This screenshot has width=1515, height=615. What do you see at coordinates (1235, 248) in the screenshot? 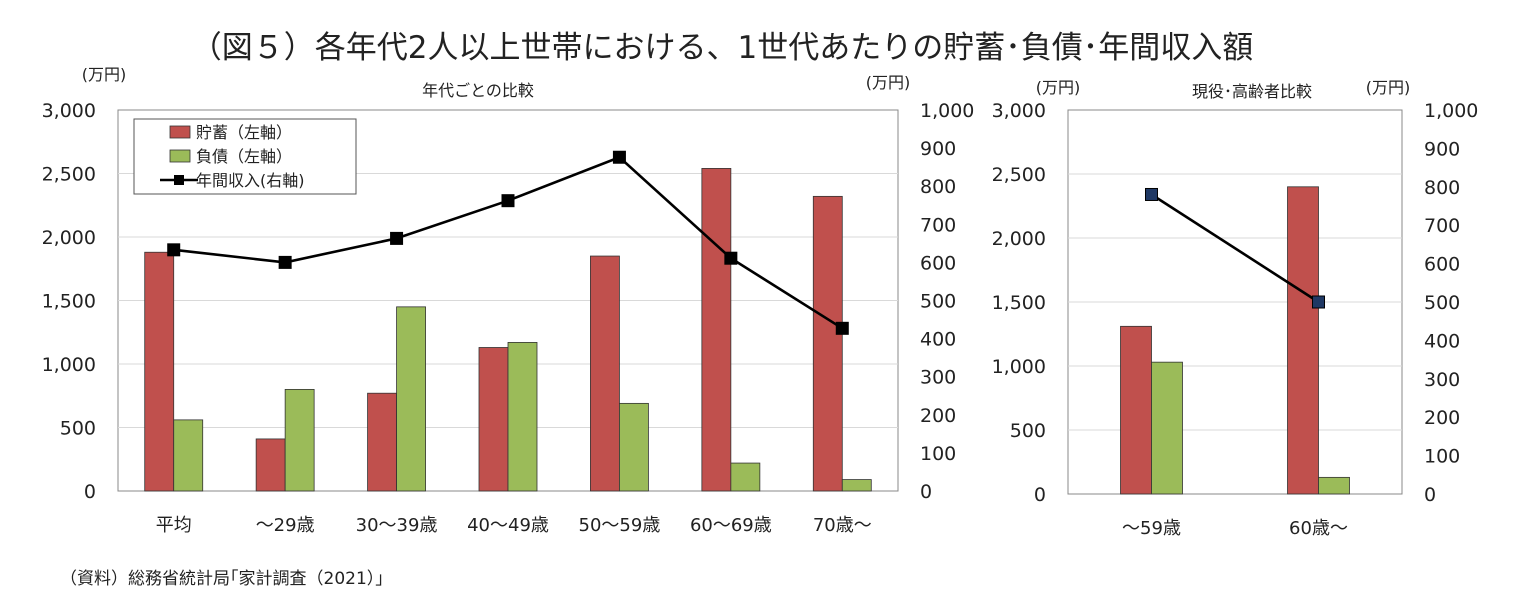
I see `income-line` at bounding box center [1235, 248].